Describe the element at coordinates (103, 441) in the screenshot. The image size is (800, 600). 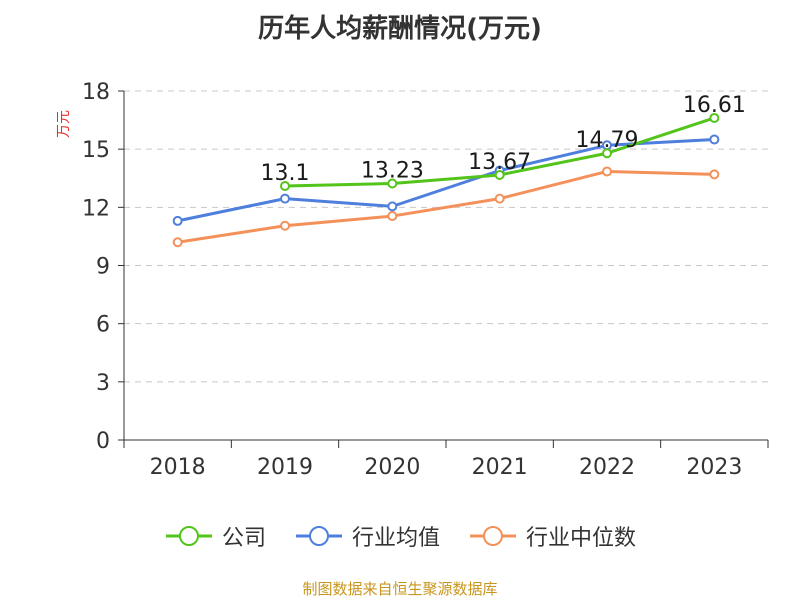
I see `y-tick-label: 0` at that location.